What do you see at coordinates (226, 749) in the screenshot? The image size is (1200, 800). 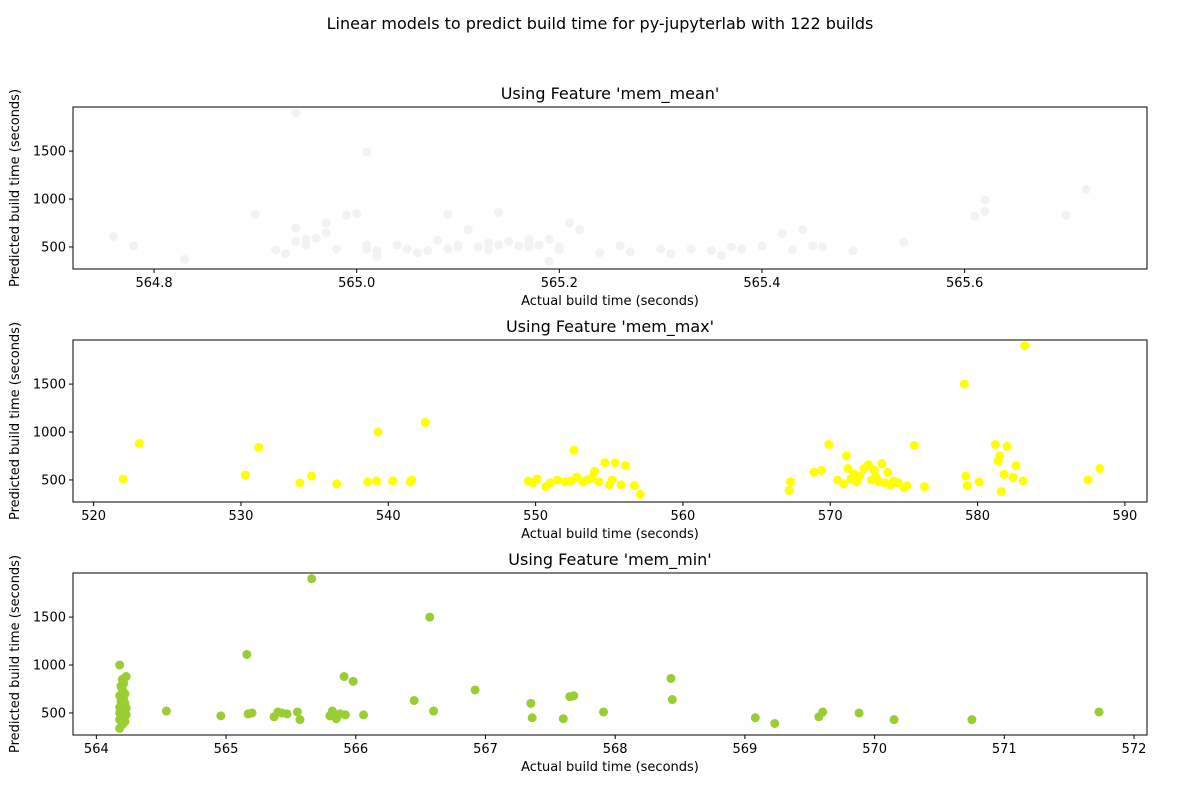 I see `x-tick-label: 565` at bounding box center [226, 749].